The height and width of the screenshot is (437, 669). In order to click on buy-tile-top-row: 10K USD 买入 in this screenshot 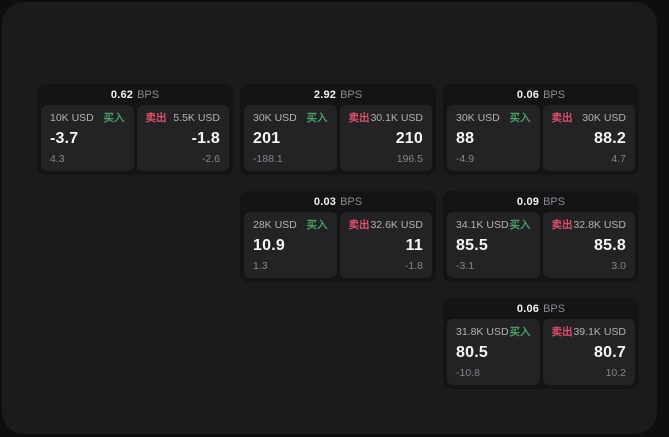, I will do `click(87, 118)`.